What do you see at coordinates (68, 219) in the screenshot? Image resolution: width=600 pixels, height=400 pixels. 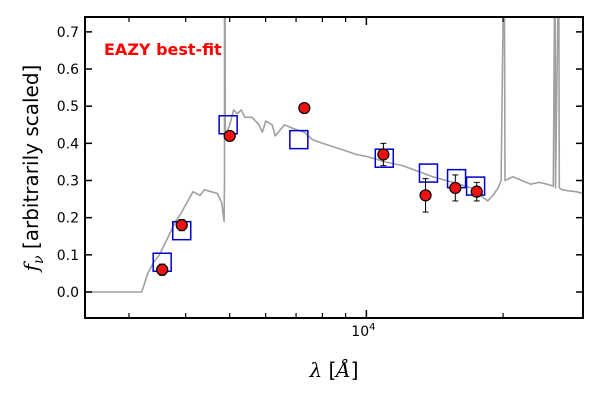 I see `y-tick-label: 0.2` at bounding box center [68, 219].